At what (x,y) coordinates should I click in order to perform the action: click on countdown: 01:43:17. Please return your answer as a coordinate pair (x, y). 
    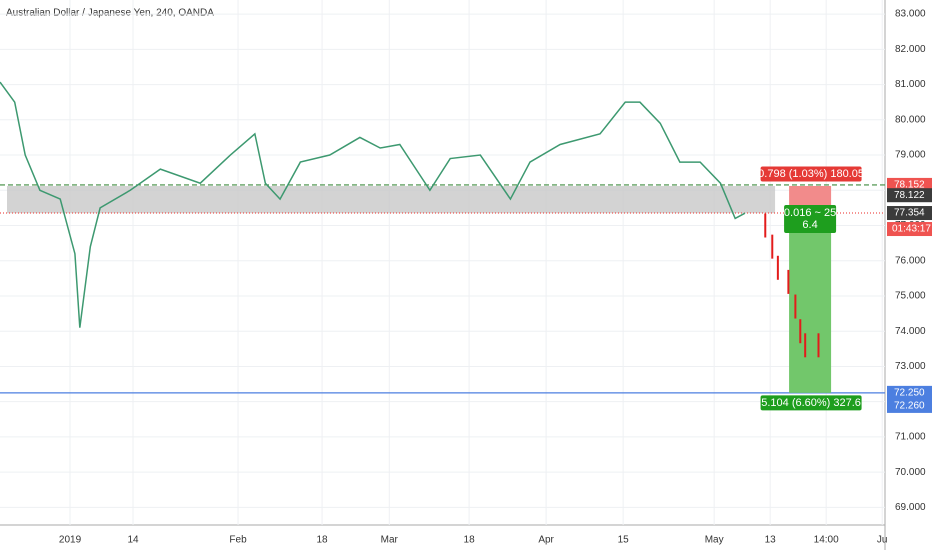
    Looking at the image, I should click on (911, 229).